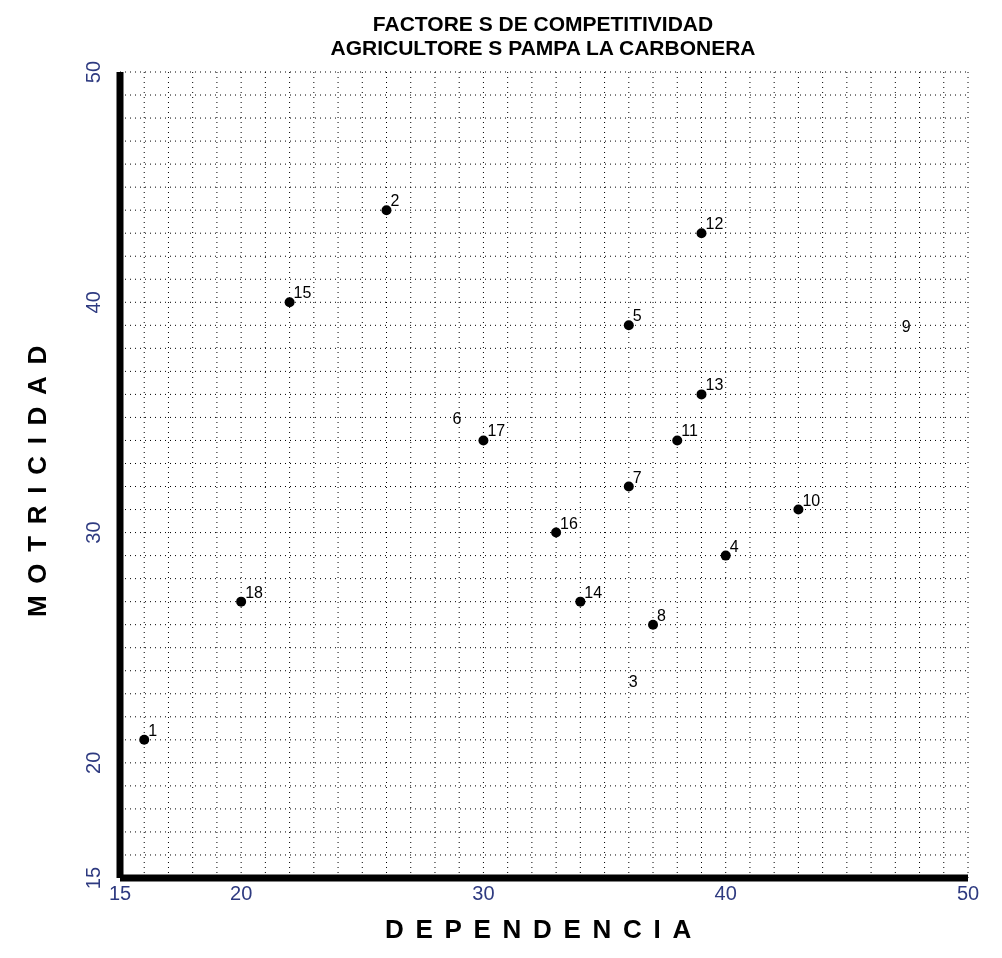 The image size is (1002, 958). I want to click on annotation: 1, so click(153, 730).